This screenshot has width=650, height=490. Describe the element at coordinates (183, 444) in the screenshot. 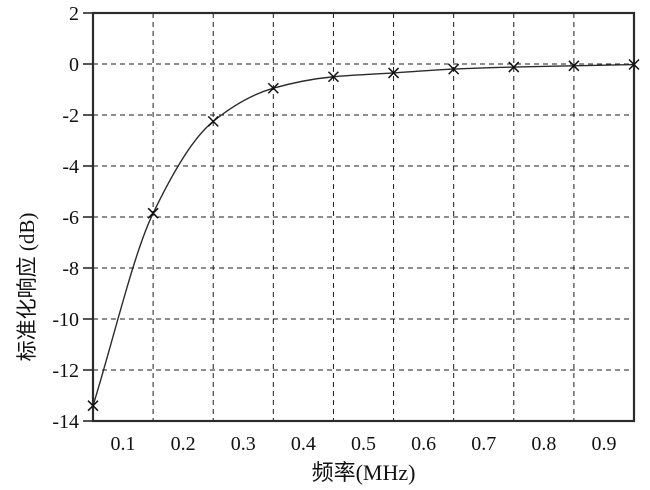

I see `x-tick-label: 0.2` at that location.